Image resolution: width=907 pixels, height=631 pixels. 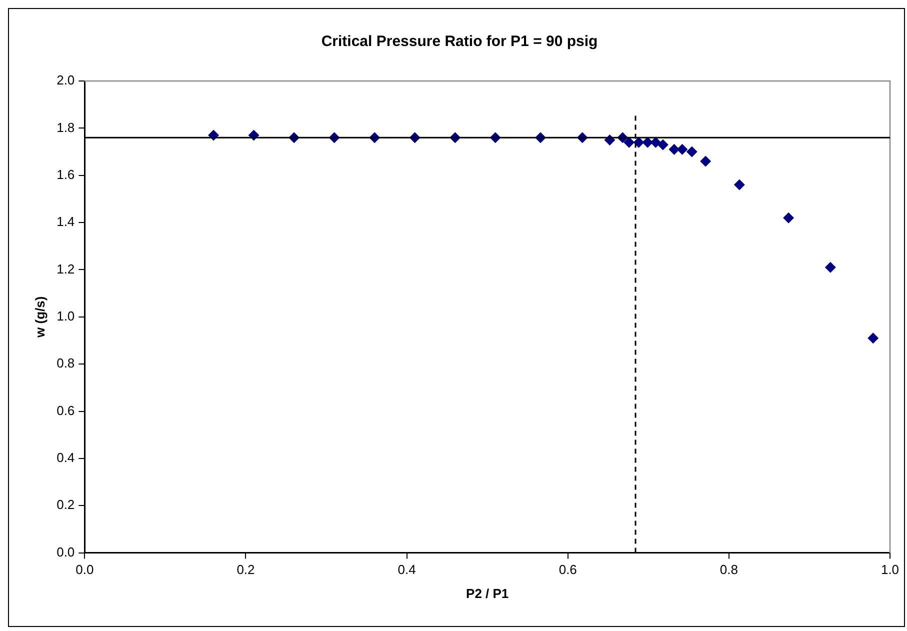 What do you see at coordinates (65, 363) in the screenshot?
I see `y-tick-label: 0.8` at bounding box center [65, 363].